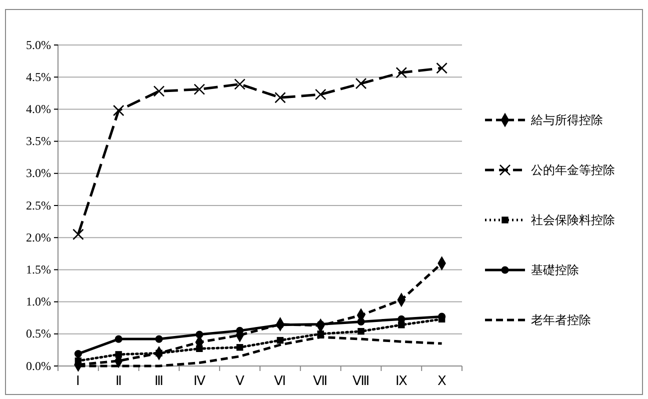  I want to click on y-tick-label: 1.5%, so click(38, 269).